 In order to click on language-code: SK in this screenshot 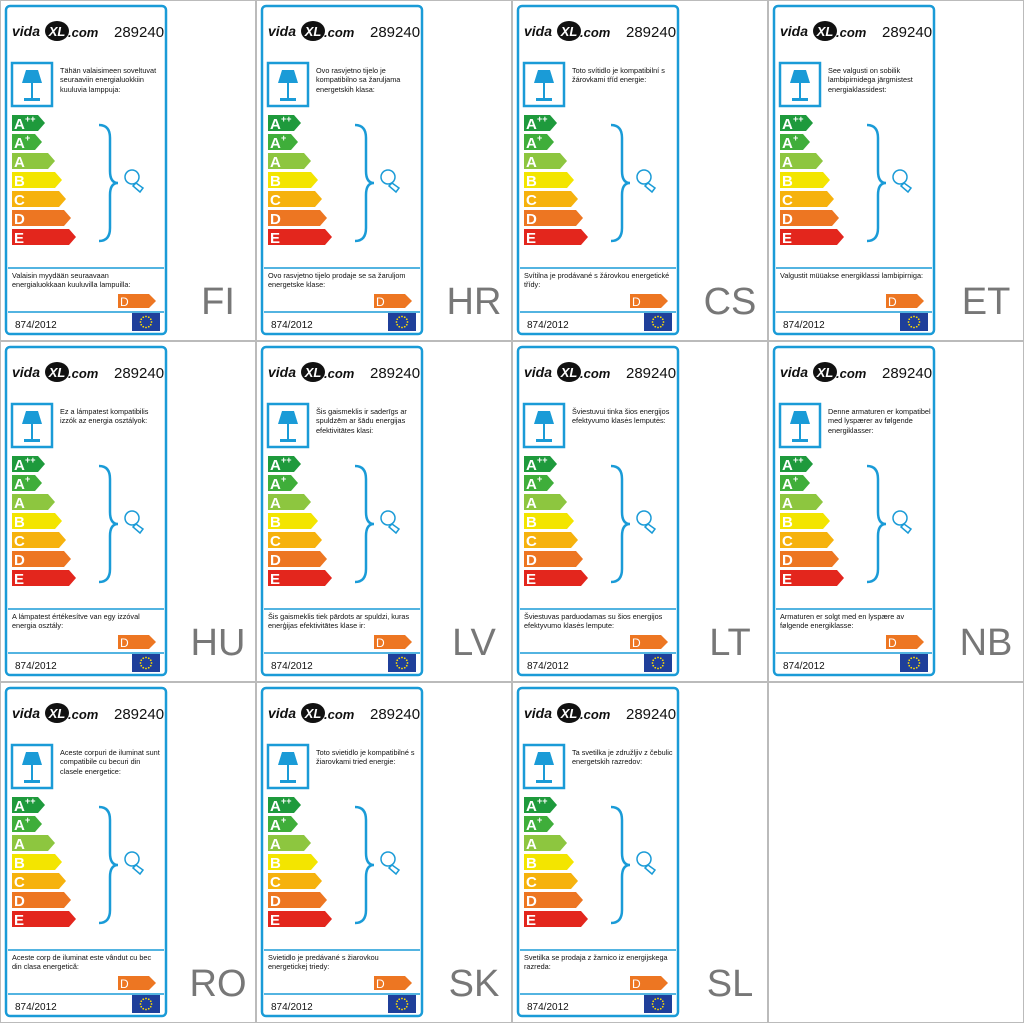, I will do `click(474, 984)`.